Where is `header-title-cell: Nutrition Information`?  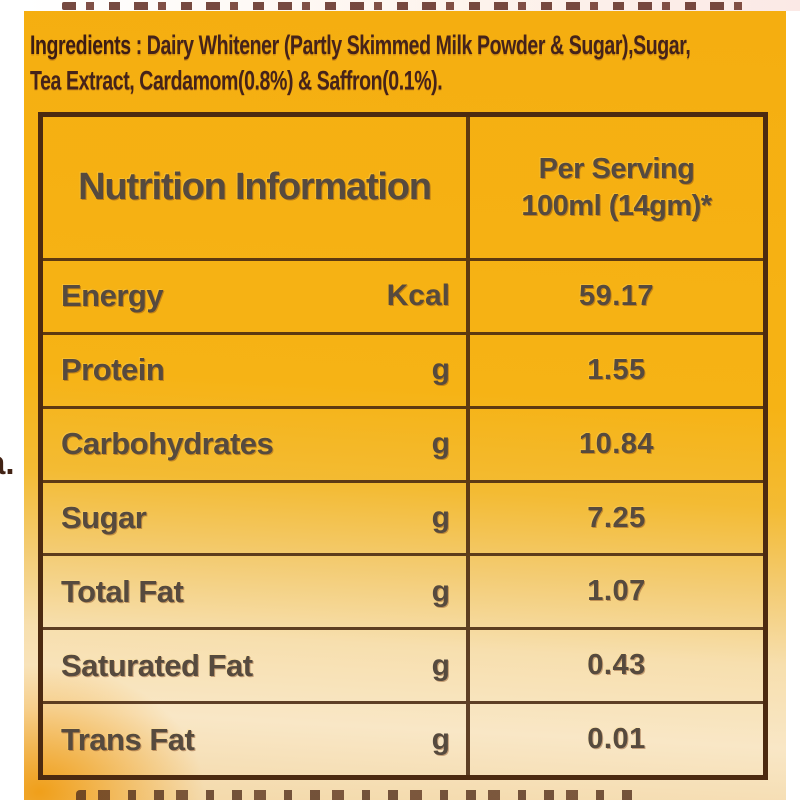 header-title-cell: Nutrition Information is located at coordinates (256, 187).